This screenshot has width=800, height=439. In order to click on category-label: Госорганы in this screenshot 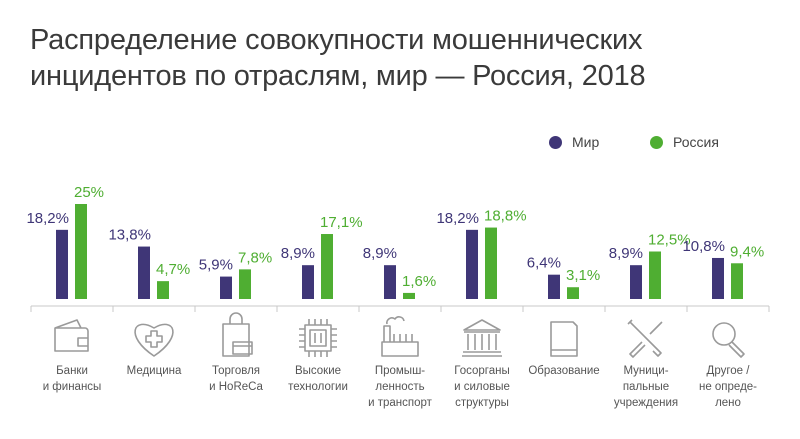, I will do `click(481, 371)`.